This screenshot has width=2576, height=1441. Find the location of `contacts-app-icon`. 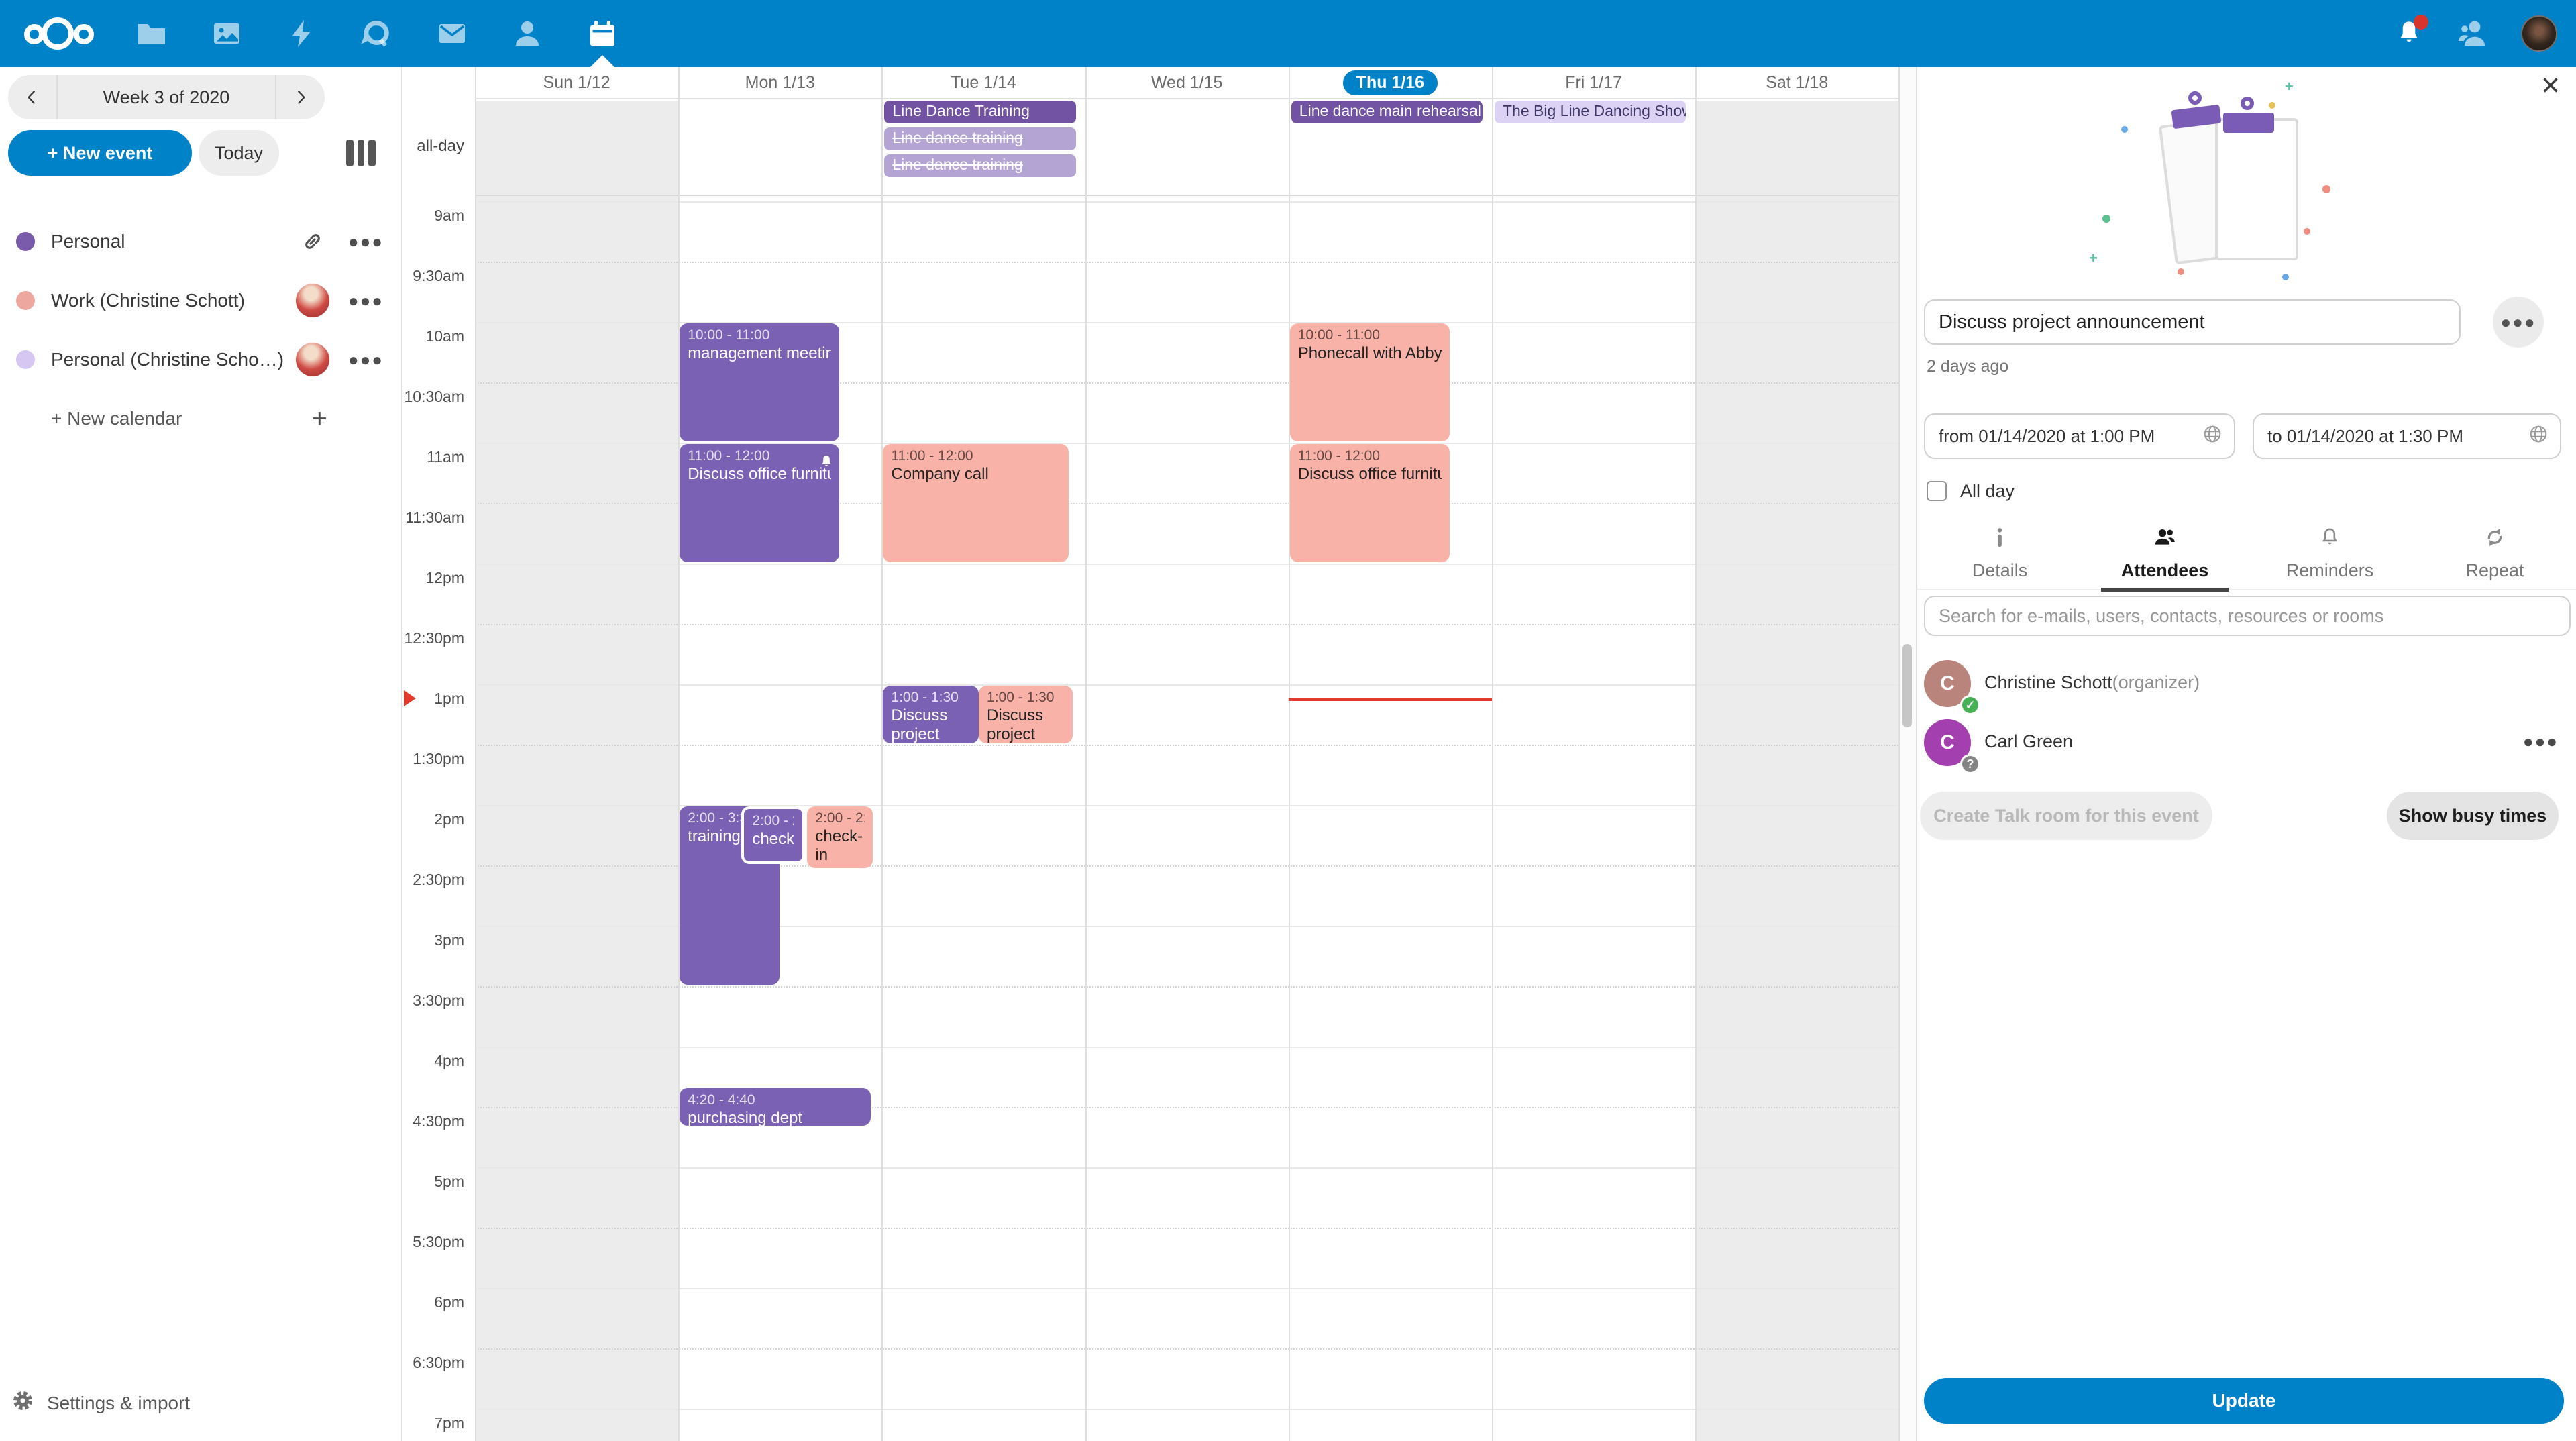

contacts-app-icon is located at coordinates (527, 33).